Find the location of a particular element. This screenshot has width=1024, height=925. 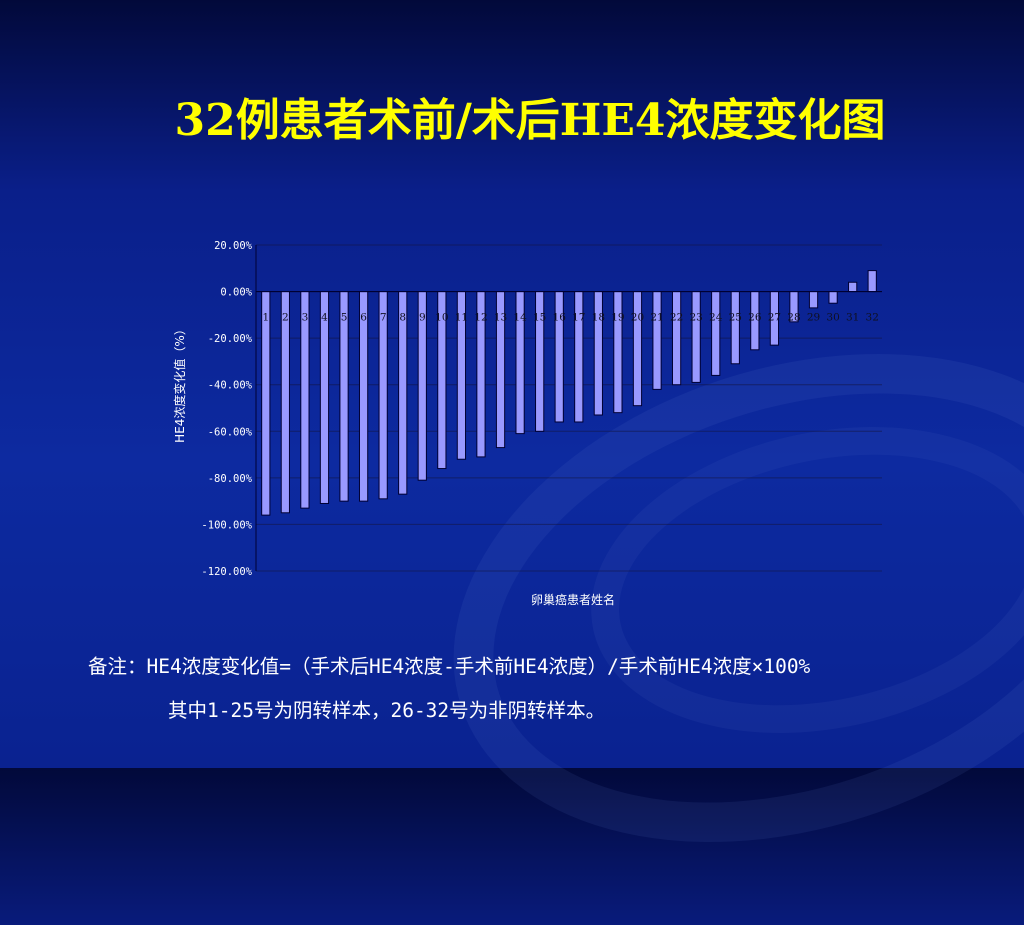

y-tick-label: -80.00% is located at coordinates (230, 479).